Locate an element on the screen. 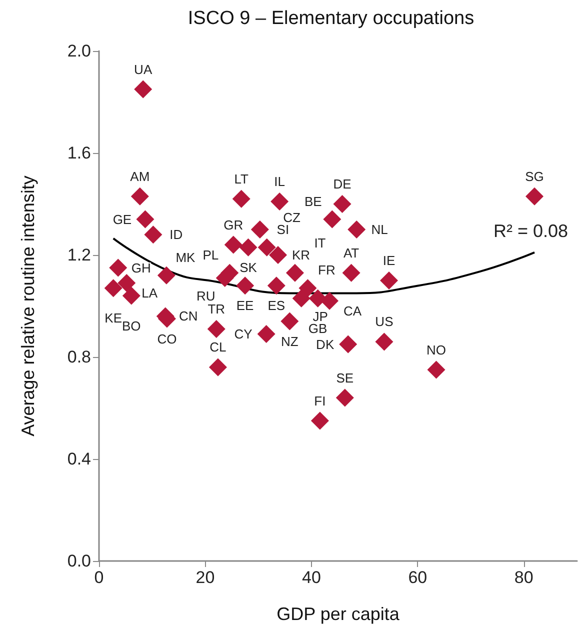  data-label: NO is located at coordinates (436, 350).